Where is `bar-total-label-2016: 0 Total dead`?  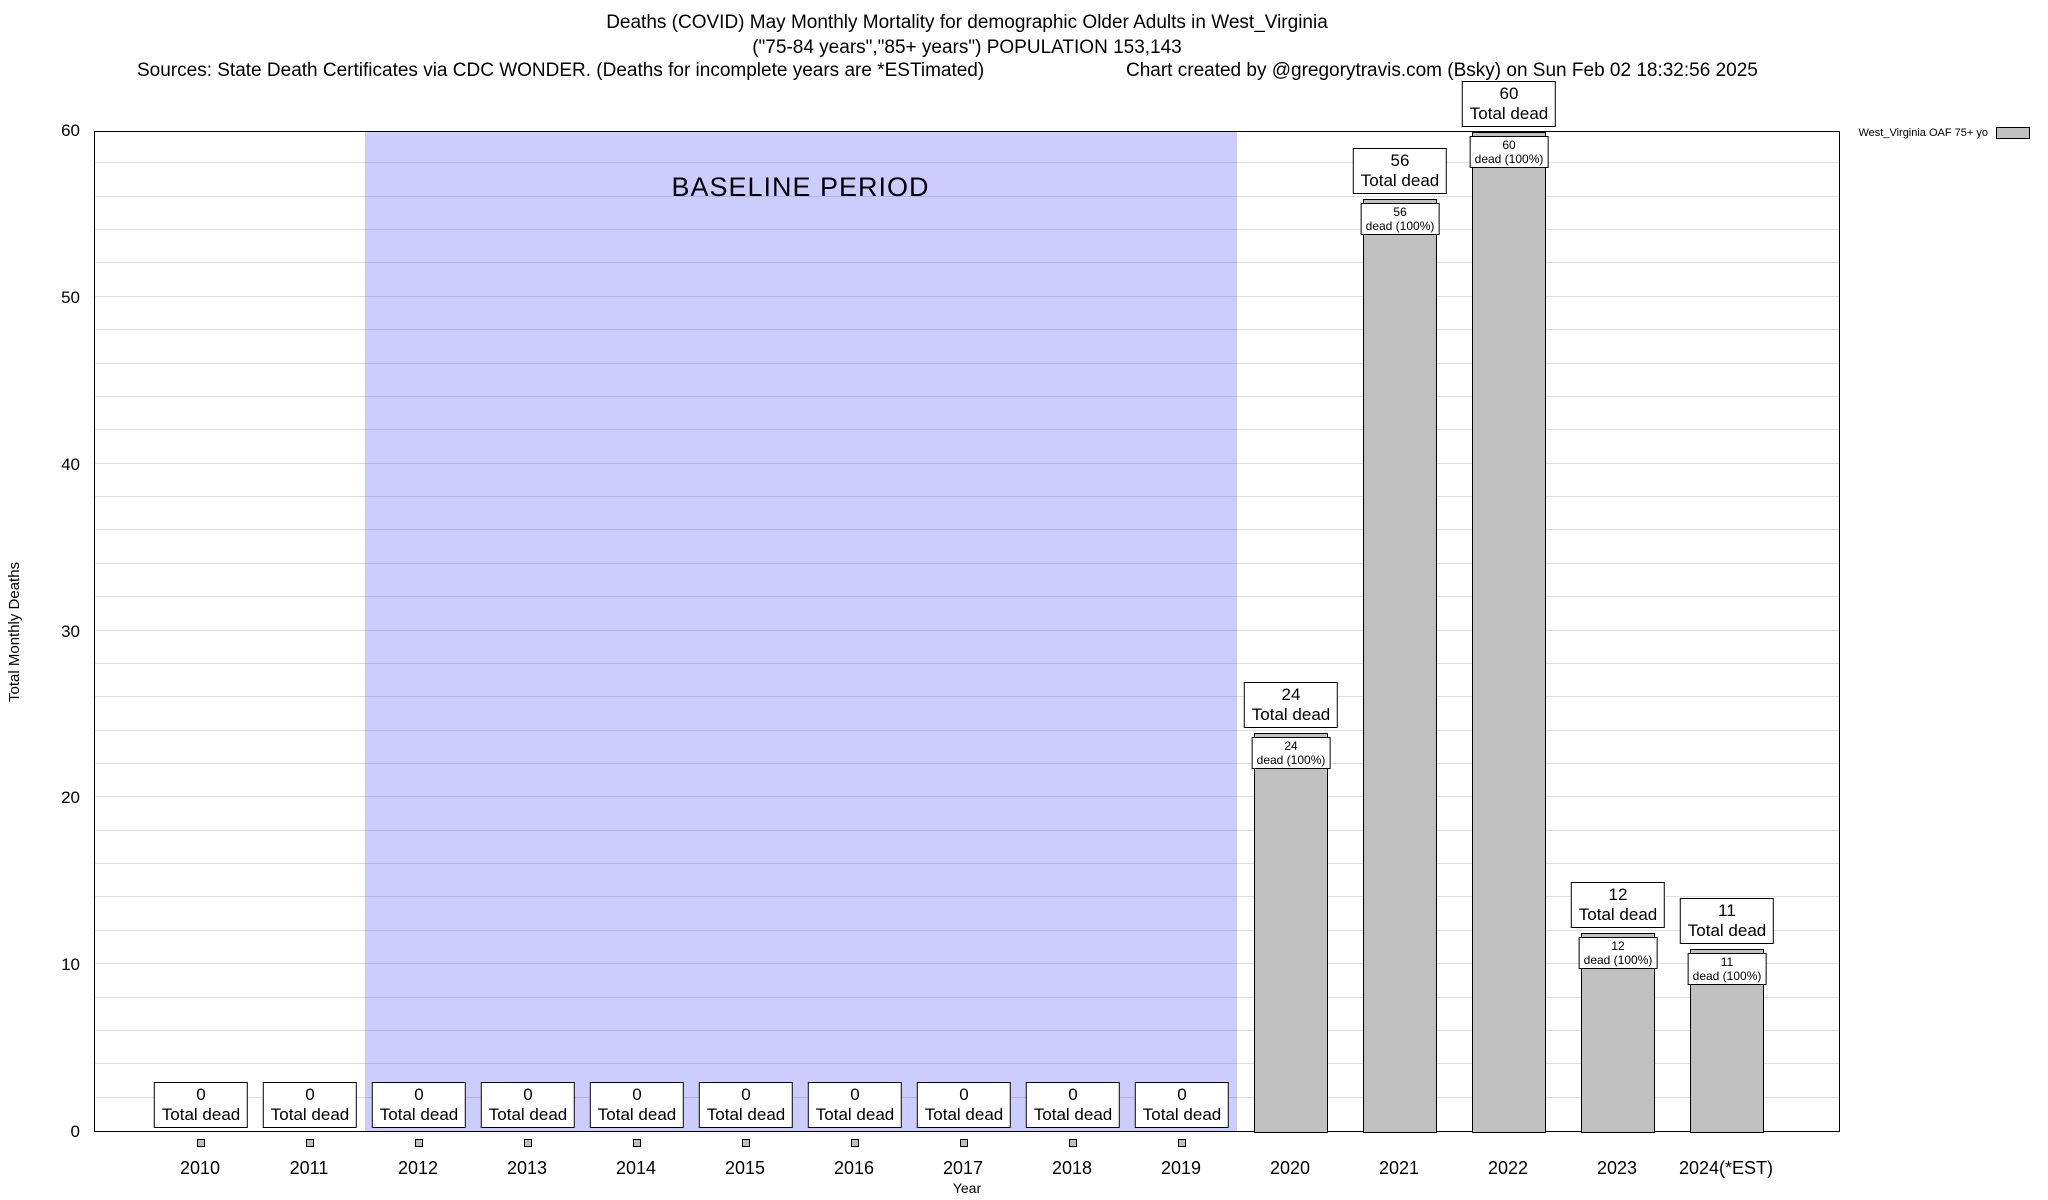
bar-total-label-2016: 0 Total dead is located at coordinates (855, 1105).